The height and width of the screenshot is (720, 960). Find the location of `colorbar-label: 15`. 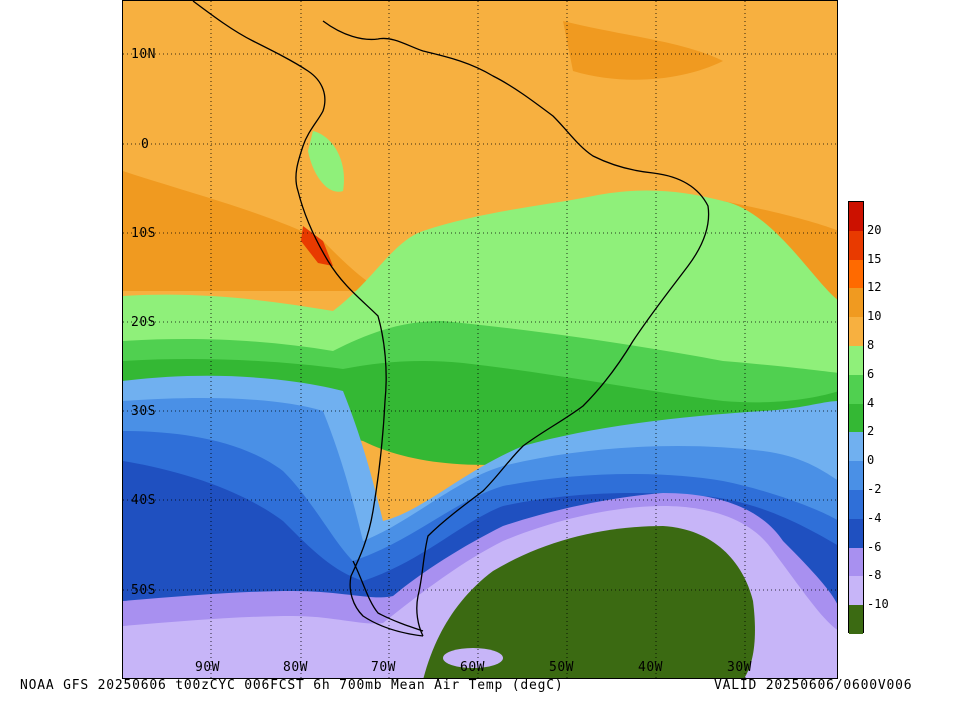

colorbar-label: 15 is located at coordinates (874, 258).